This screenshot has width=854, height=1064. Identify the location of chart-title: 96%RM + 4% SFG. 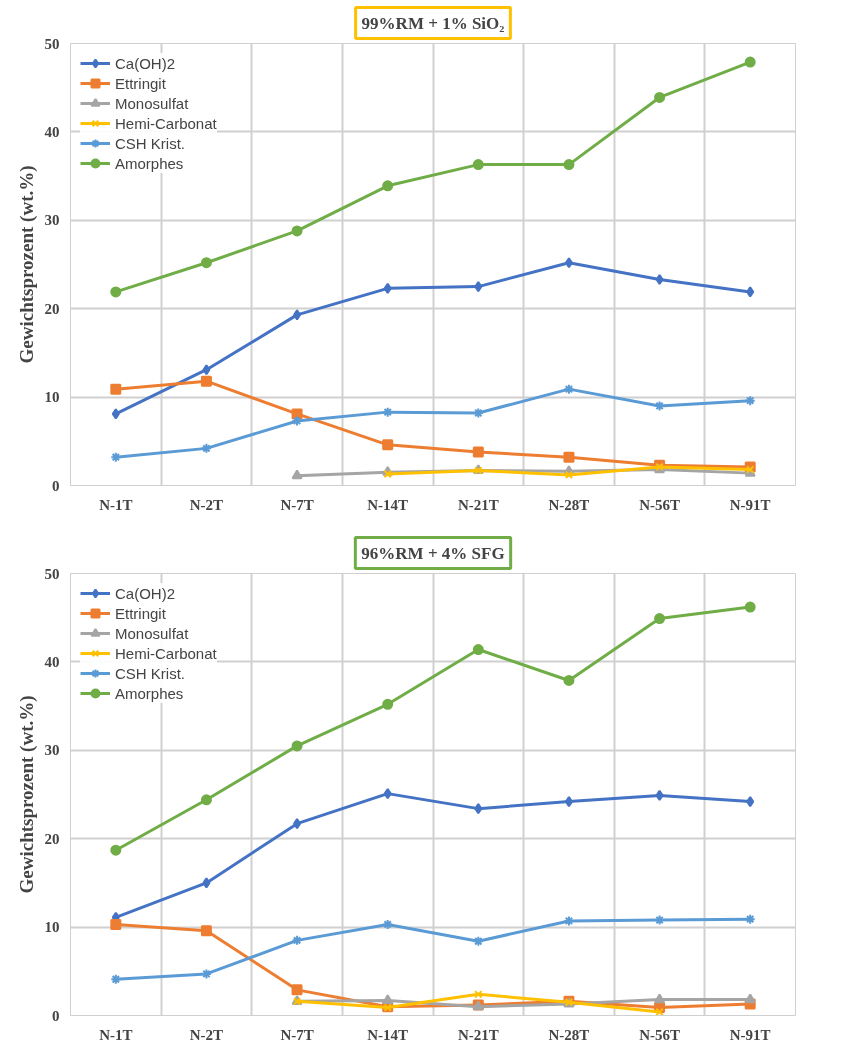
(433, 553).